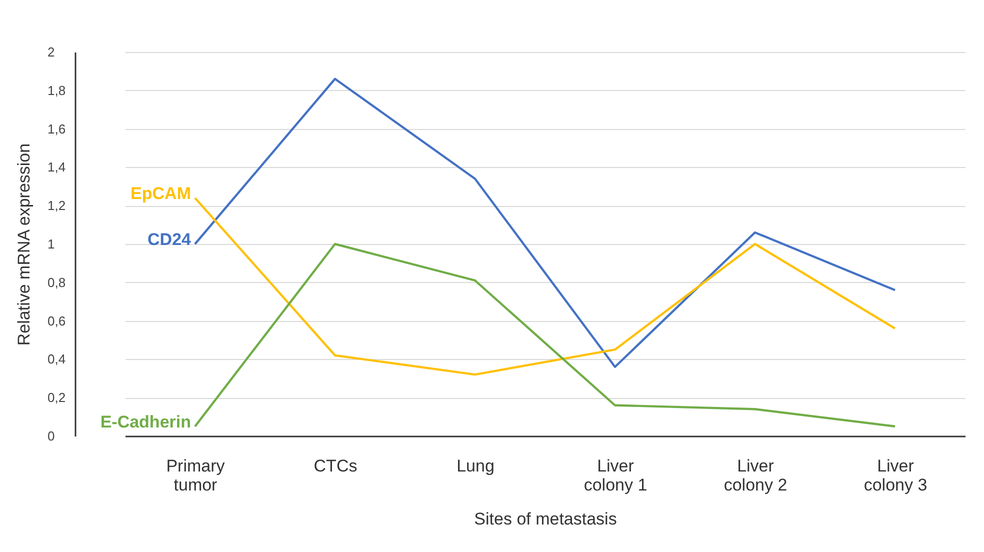 Image resolution: width=984 pixels, height=552 pixels. Describe the element at coordinates (57, 282) in the screenshot. I see `y-tick-label: 0,8` at that location.